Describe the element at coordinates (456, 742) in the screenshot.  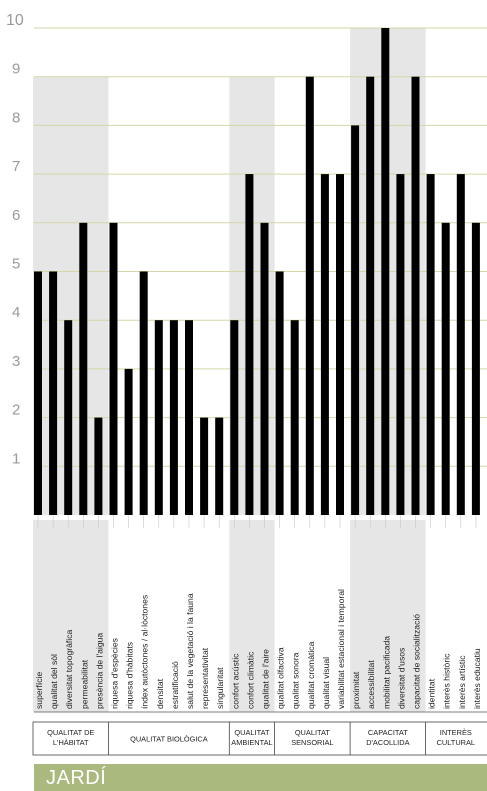
I see `group-label: CULTURAL` at that location.